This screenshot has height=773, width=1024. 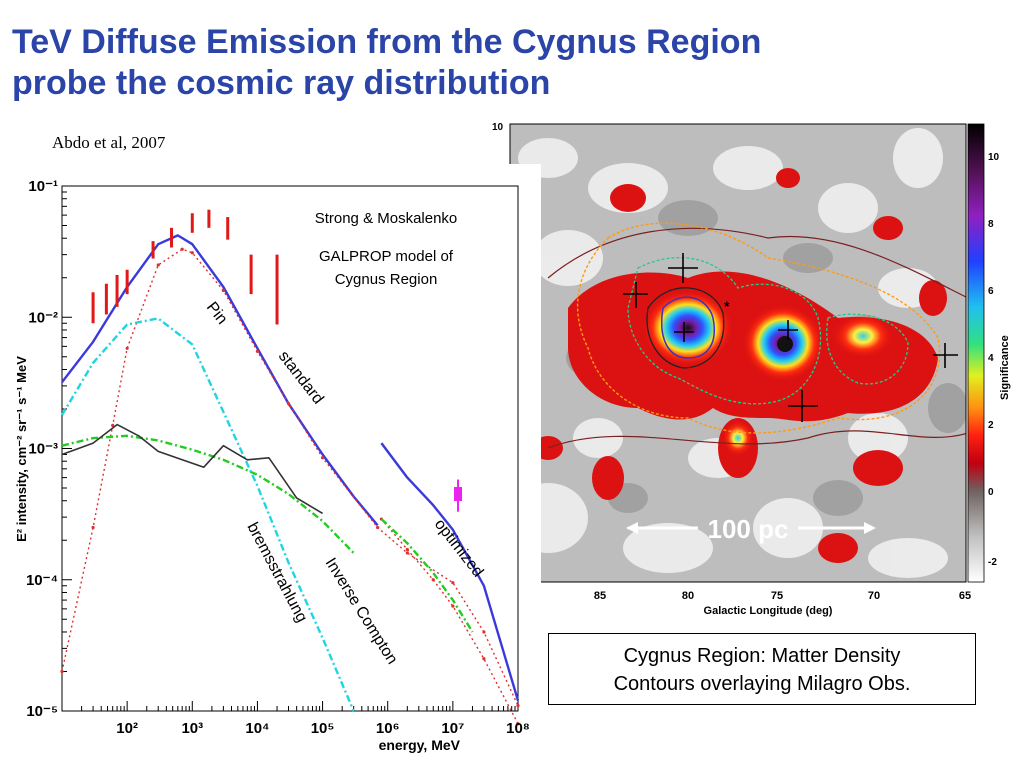 I want to click on series-line-standard, so click(x=220, y=380).